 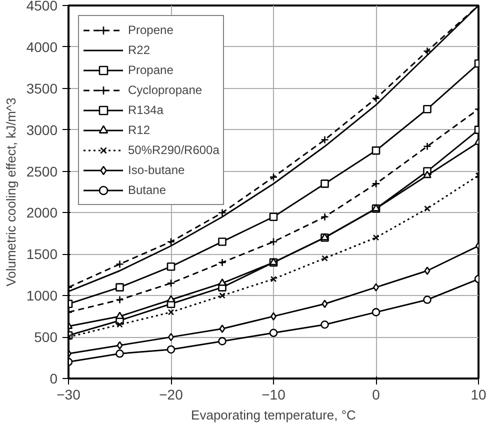 I want to click on y-tick-label: 1500, so click(x=42, y=254).